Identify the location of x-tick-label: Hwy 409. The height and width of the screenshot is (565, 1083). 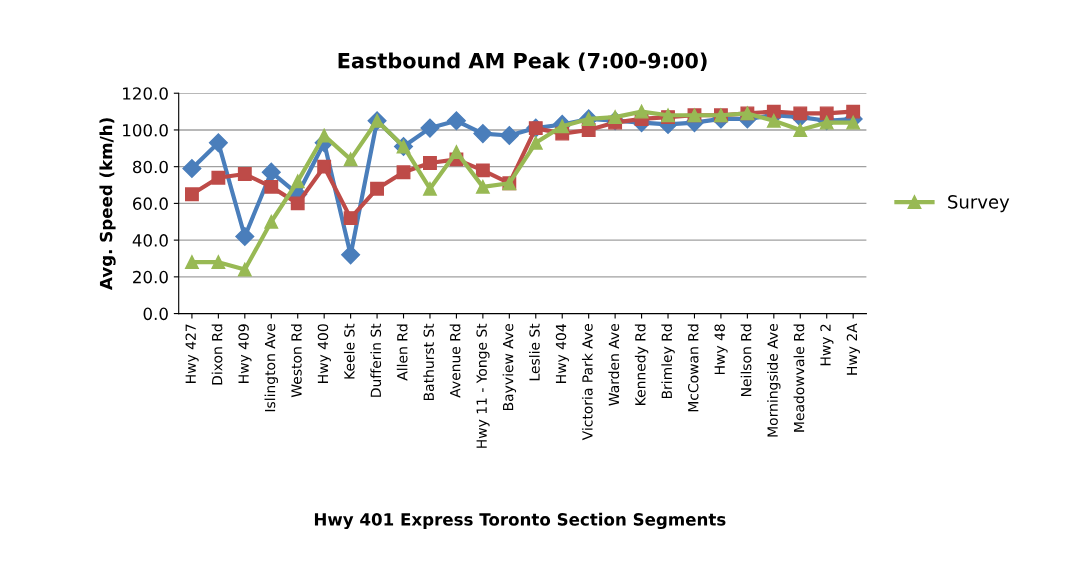
(245, 353).